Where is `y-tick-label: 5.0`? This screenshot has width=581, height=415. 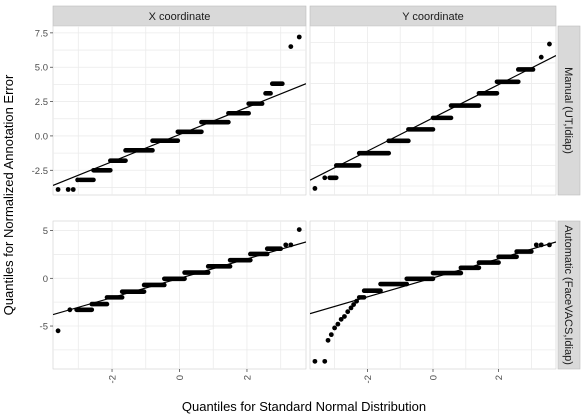
y-tick-label: 5.0 is located at coordinates (41, 68).